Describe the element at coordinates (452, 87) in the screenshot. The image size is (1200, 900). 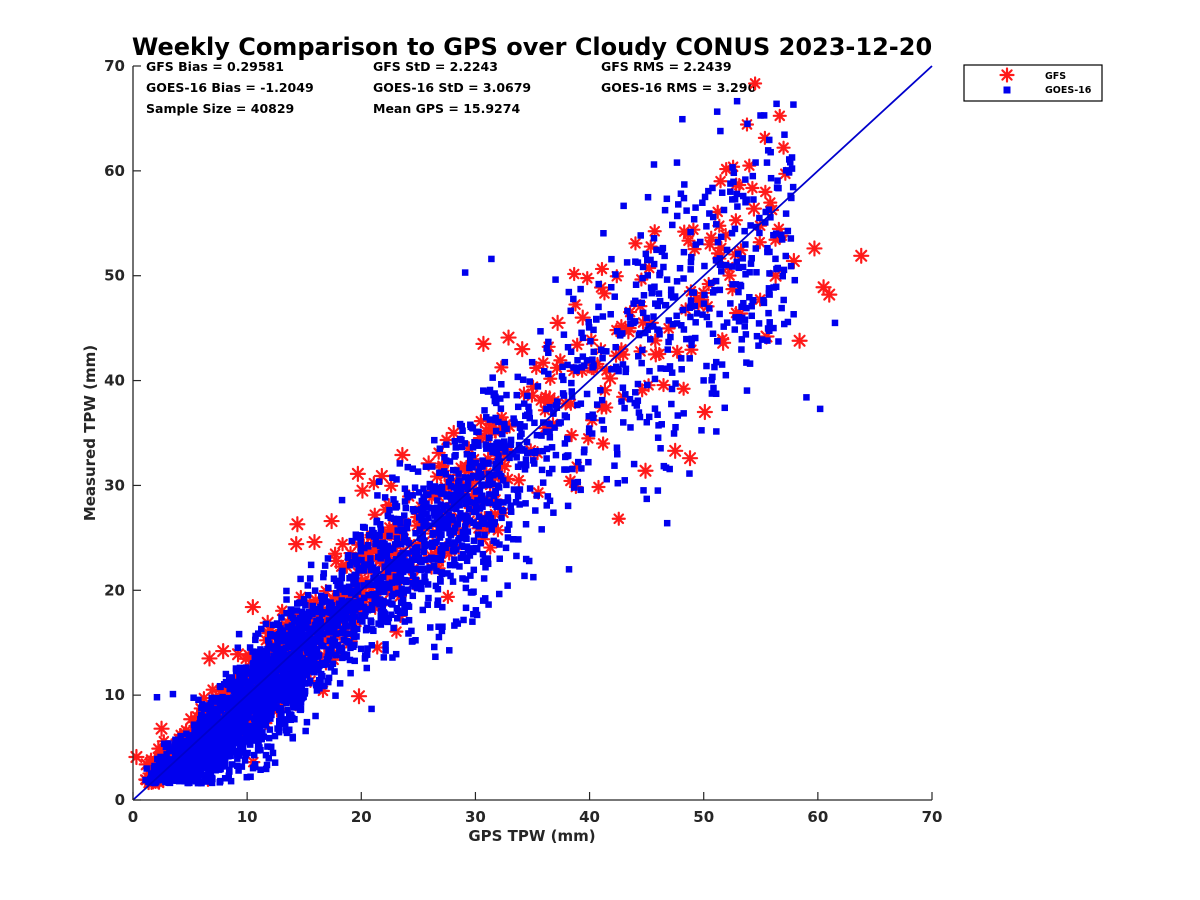
I see `stat-goes16-std: GOES-16 StD = 3.0679` at that location.